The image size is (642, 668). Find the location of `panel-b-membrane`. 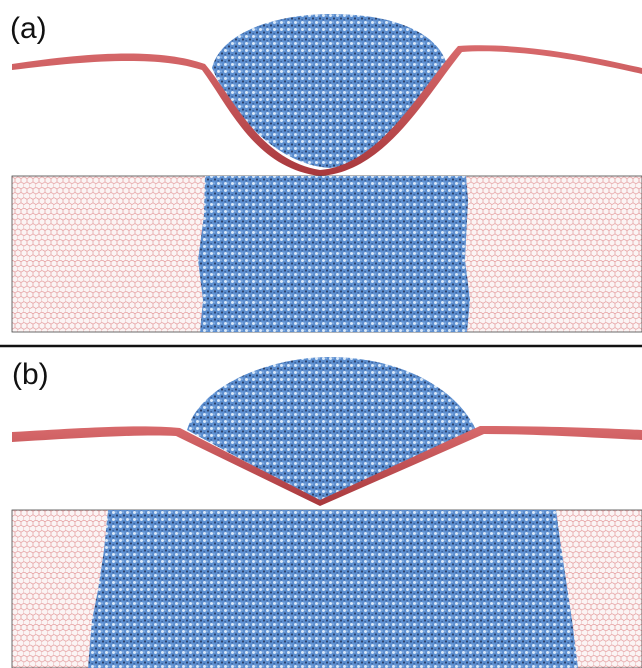

panel-b-membrane is located at coordinates (327, 466).